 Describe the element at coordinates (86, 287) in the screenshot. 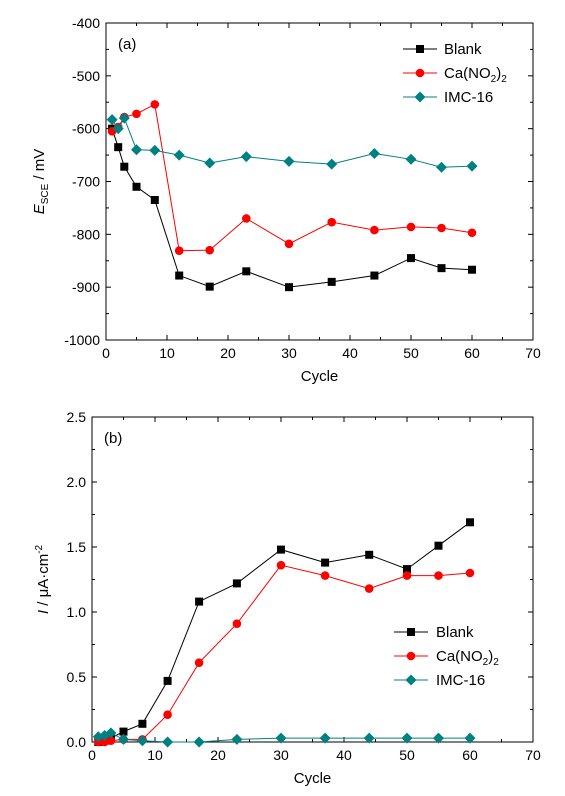

I see `y-tick-label: -900` at that location.